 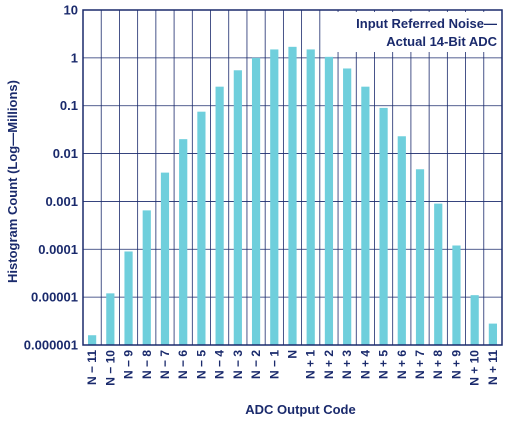 What do you see at coordinates (238, 364) in the screenshot?
I see `x-tick-label-8: N − 3` at bounding box center [238, 364].